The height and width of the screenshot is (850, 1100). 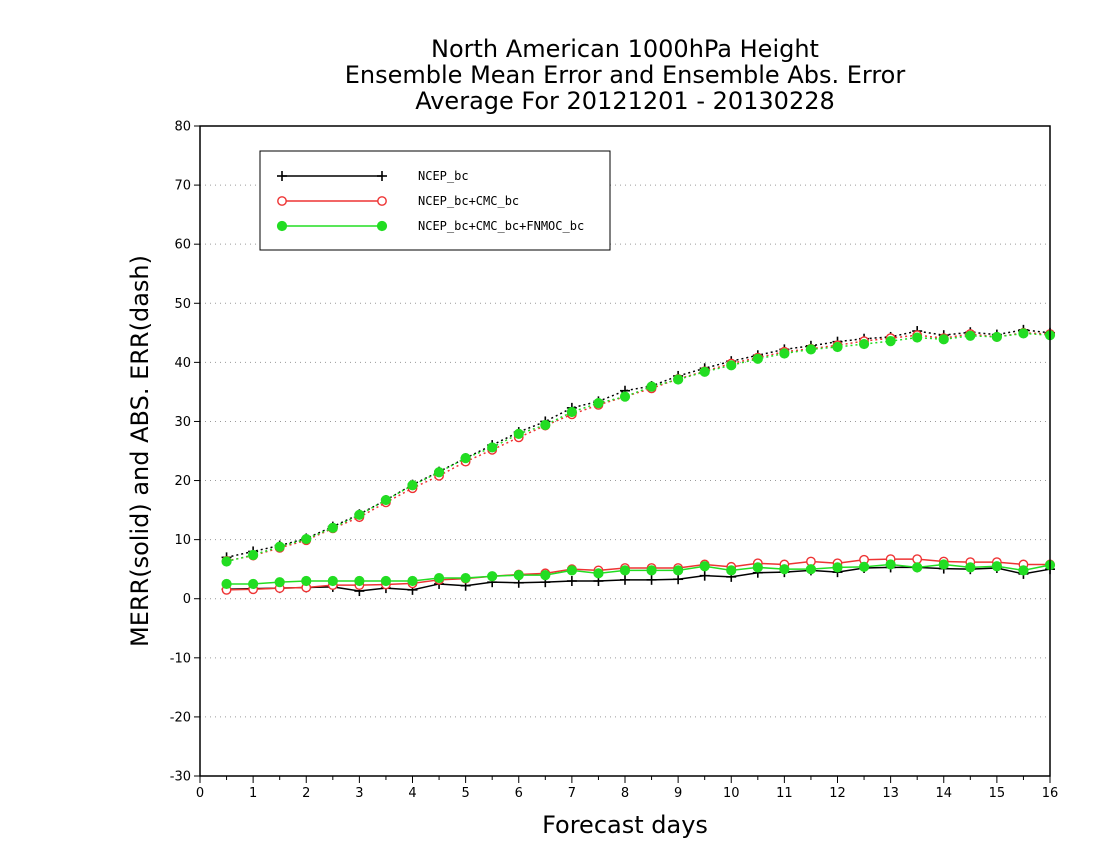 What do you see at coordinates (638, 574) in the screenshot?
I see `merr-series-line` at bounding box center [638, 574].